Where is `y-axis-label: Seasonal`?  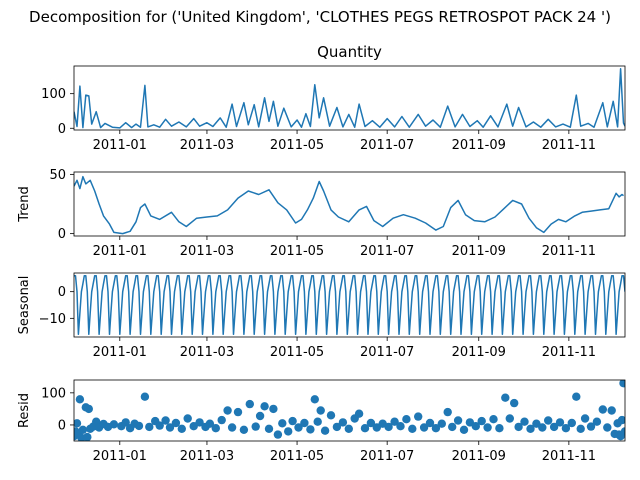 y-axis-label: Seasonal is located at coordinates (24, 305).